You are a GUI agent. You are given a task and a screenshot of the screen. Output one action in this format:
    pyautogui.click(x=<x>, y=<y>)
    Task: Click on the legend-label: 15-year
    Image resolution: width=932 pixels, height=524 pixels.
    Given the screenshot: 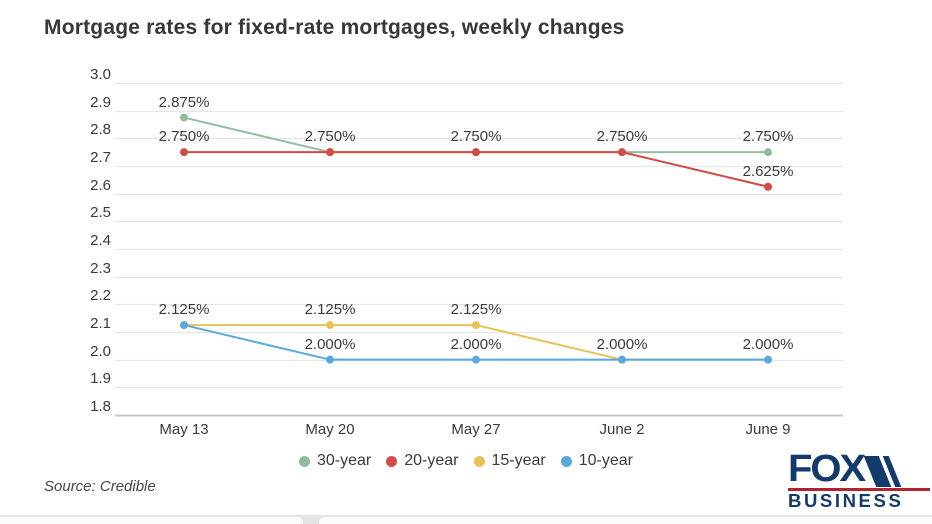 What is the action you would take?
    pyautogui.click(x=518, y=460)
    